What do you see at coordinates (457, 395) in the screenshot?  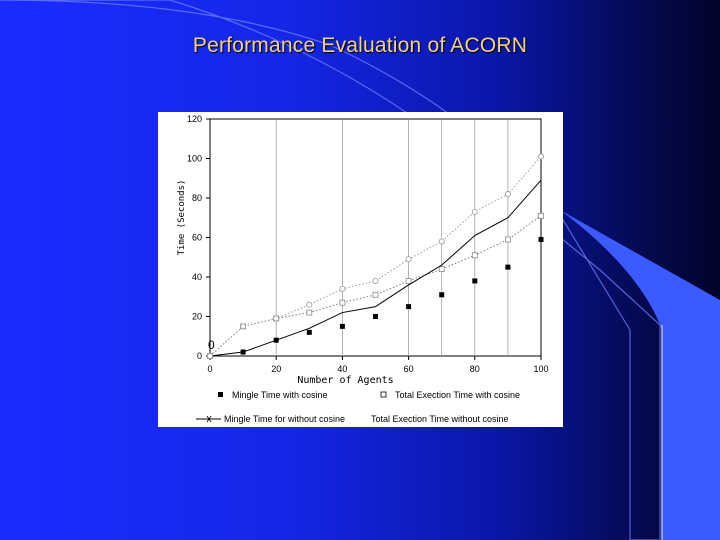 I see `legend-label: Total Exection Time with cosine` at bounding box center [457, 395].